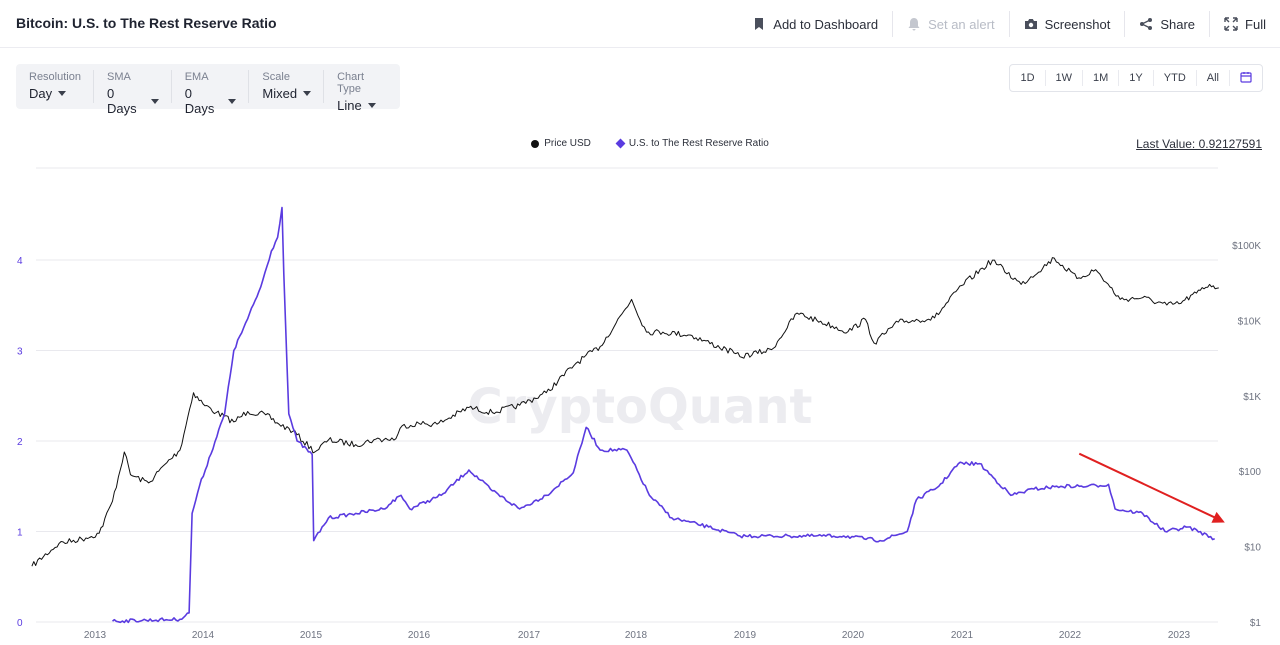  I want to click on right-axis-ticks: $1 $10 $100 $1K $10K $100K, so click(1246, 435).